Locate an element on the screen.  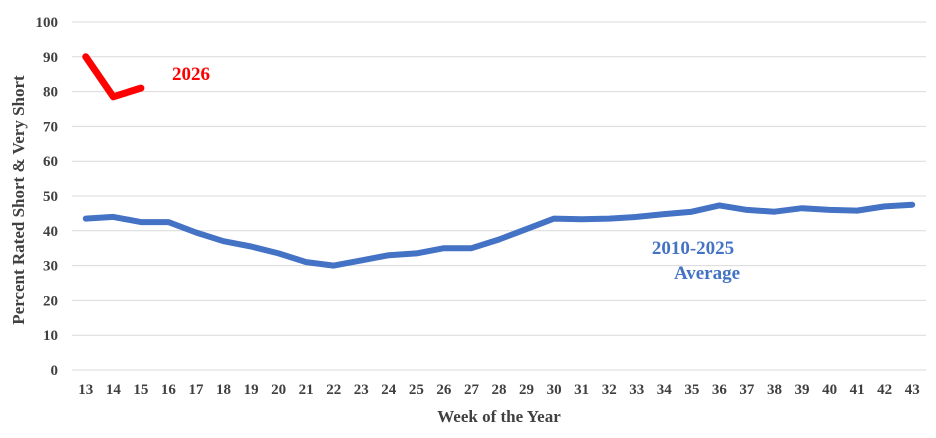
x-tick-label: 20 is located at coordinates (278, 390).